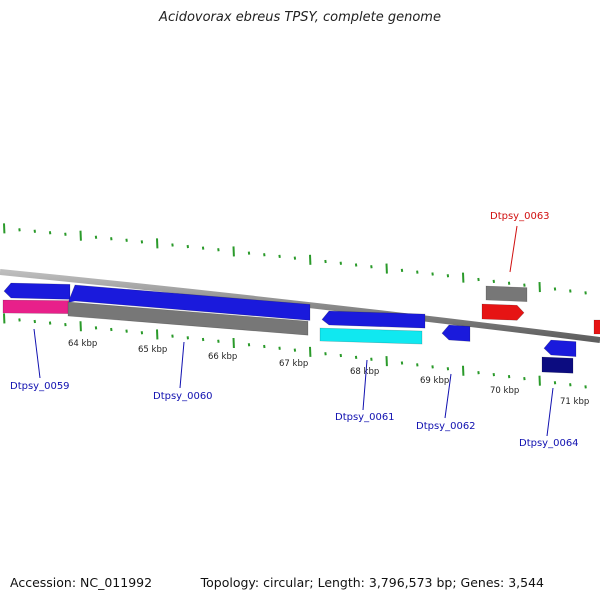 The height and width of the screenshot is (600, 600). Describe the element at coordinates (504, 391) in the screenshot. I see `kbp-label: 70 kbp` at that location.